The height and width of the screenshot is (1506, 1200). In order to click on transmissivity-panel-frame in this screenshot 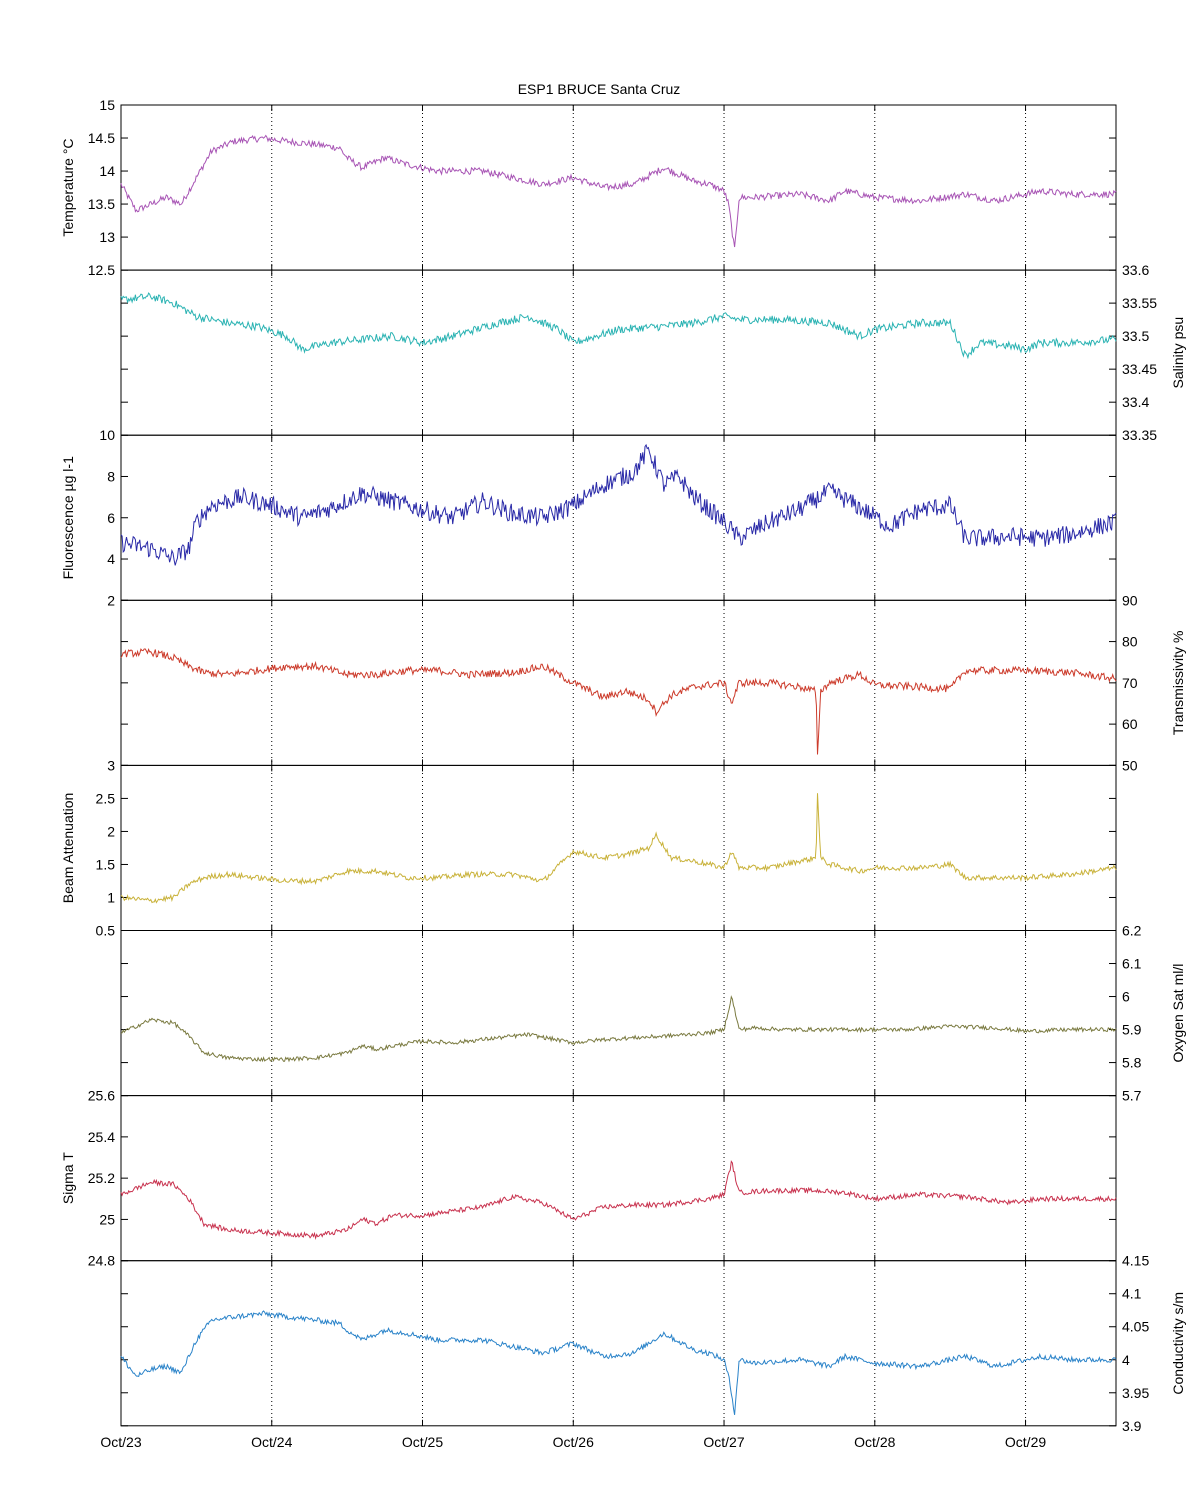, I will do `click(618, 682)`.